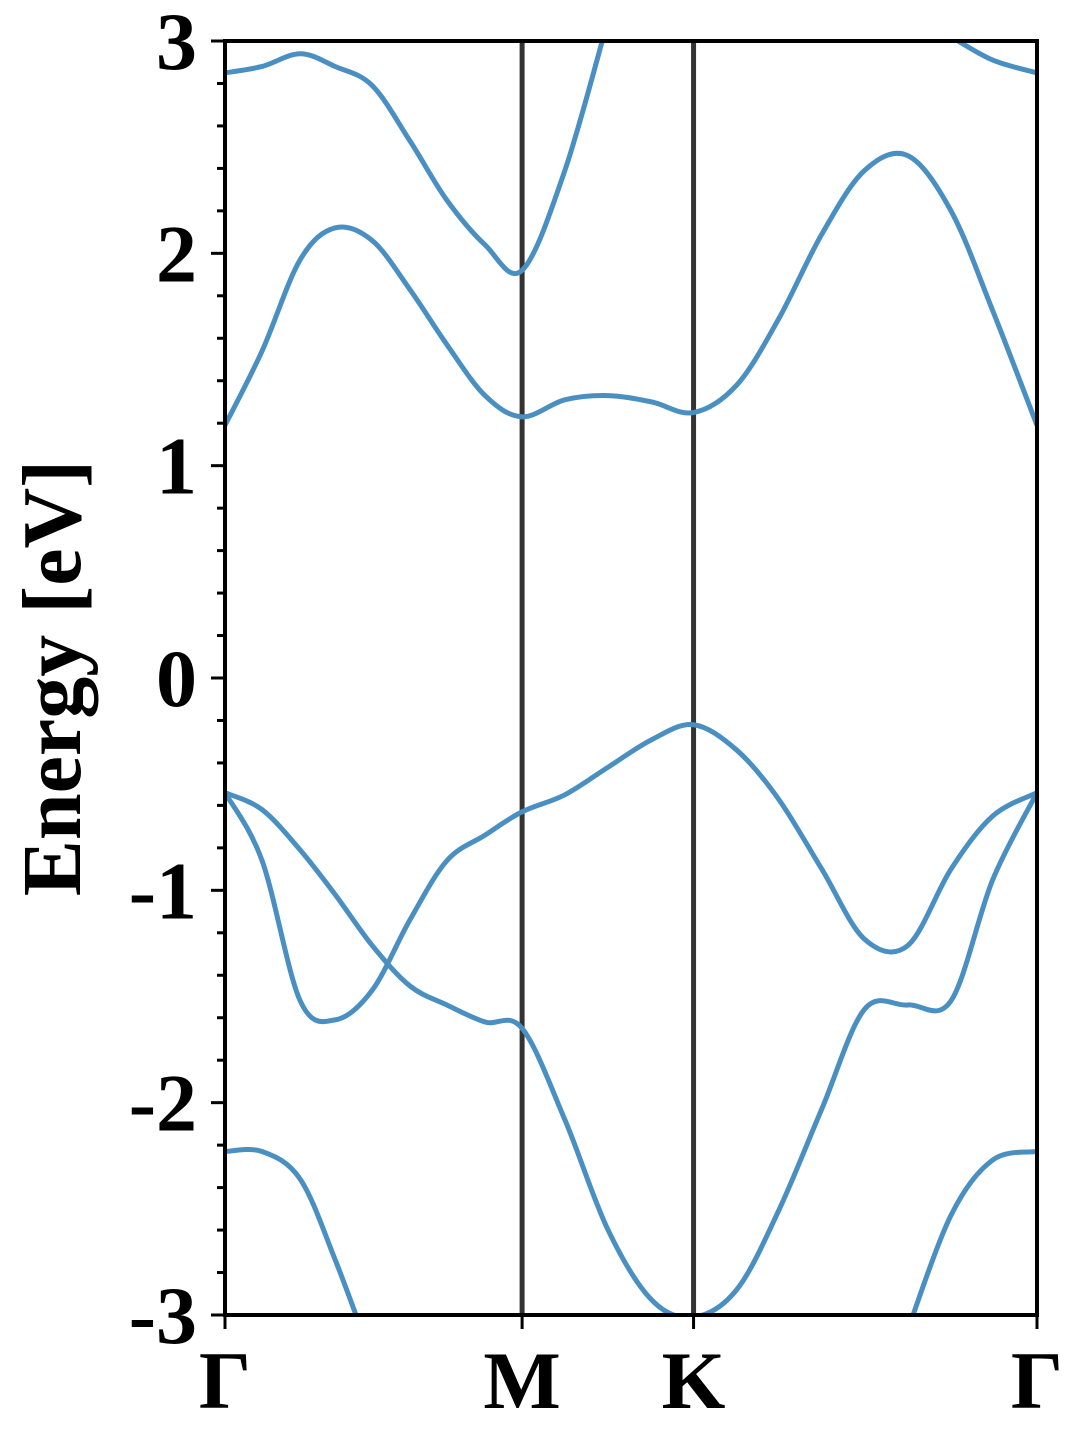 The height and width of the screenshot is (1440, 1080). Describe the element at coordinates (694, 1380) in the screenshot. I see `x-tick-label: K` at that location.